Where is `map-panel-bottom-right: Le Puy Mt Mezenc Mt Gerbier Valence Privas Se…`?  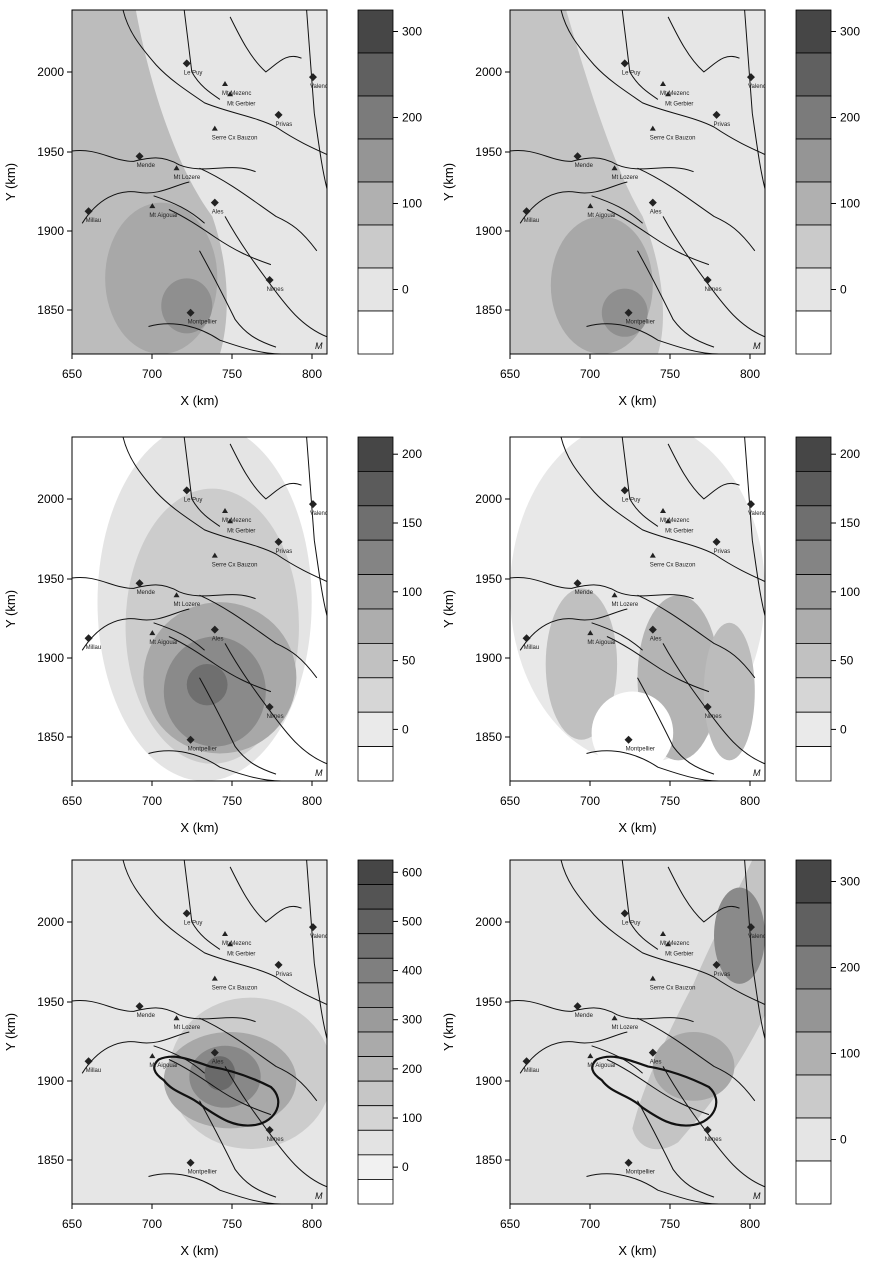
map-panel-bottom-right: Le Puy Mt Mezenc Mt Gerbier Valence Privas Se… is located at coordinates (603, 1058).